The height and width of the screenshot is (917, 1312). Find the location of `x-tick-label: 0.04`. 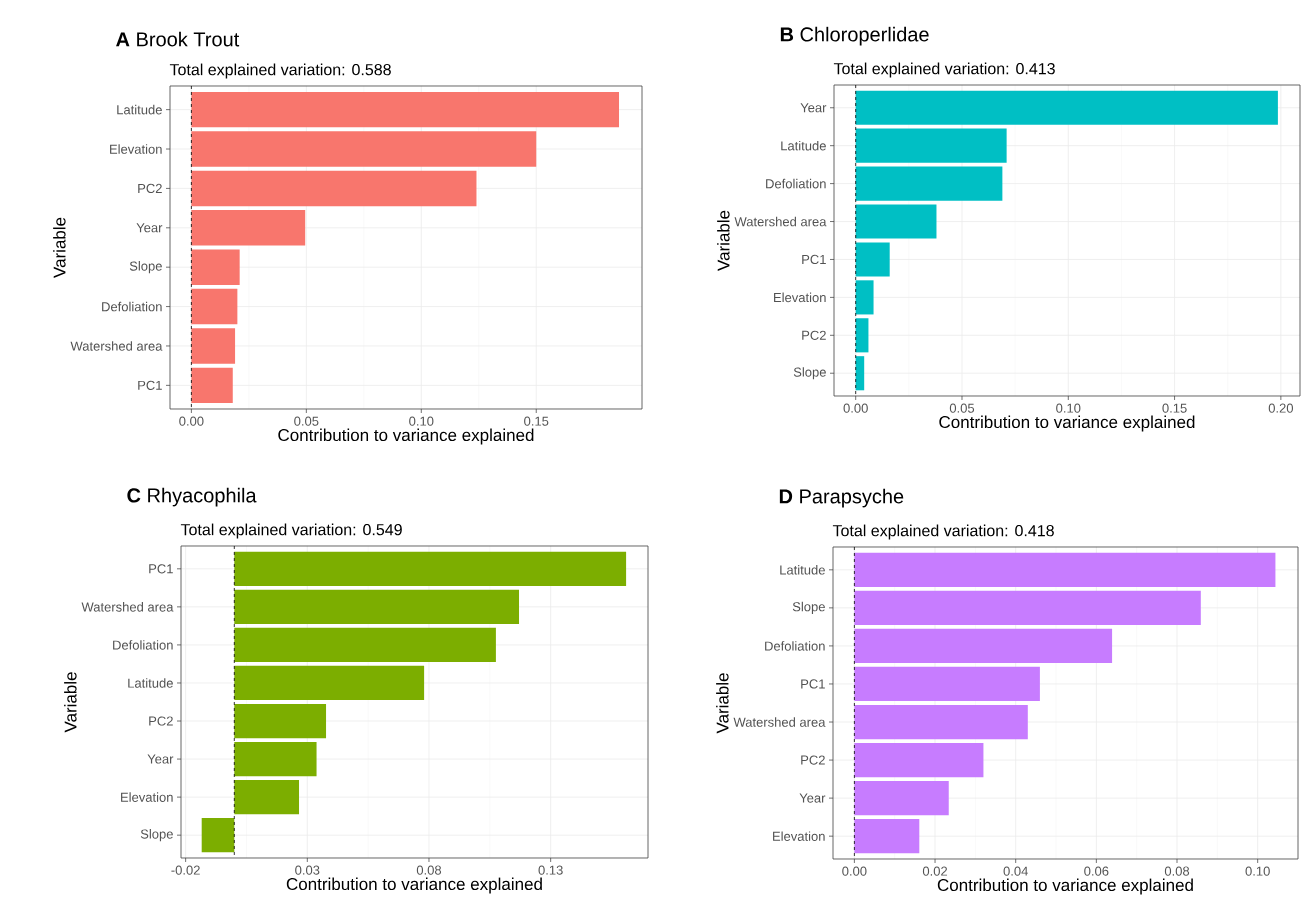

x-tick-label: 0.04 is located at coordinates (1015, 871).